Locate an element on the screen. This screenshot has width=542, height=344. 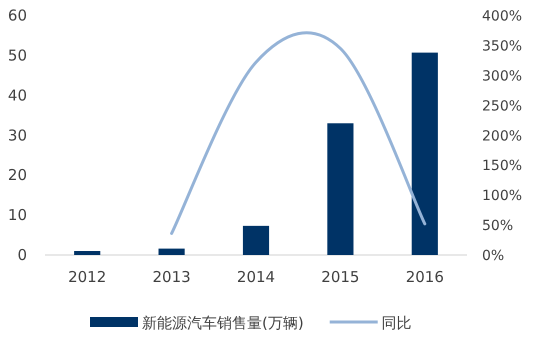
y-tick-label: 50 is located at coordinates (17, 55).